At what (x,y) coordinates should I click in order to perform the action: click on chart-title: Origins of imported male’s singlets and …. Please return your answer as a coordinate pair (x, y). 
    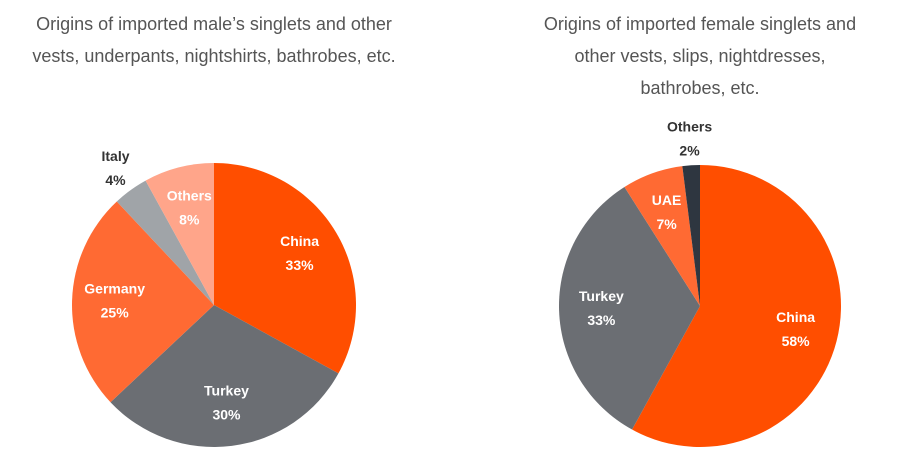
    Looking at the image, I should click on (214, 40).